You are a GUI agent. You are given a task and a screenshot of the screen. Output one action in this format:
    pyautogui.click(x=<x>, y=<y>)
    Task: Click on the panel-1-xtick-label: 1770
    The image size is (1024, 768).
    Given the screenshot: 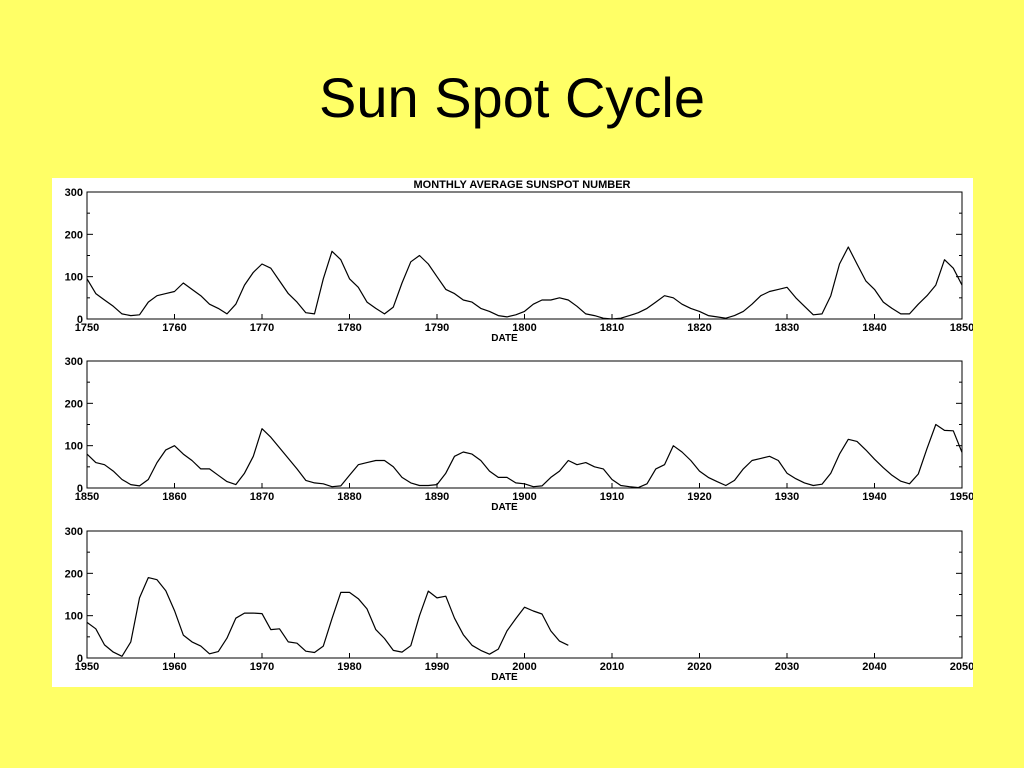 What is the action you would take?
    pyautogui.click(x=262, y=328)
    